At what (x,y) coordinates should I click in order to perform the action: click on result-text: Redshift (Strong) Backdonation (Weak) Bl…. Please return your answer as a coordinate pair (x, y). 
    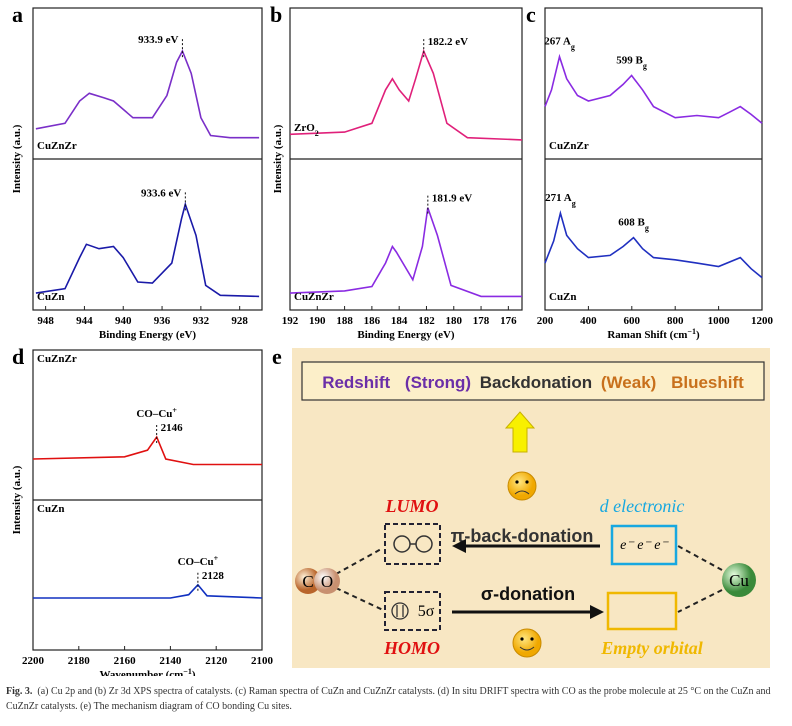
    Looking at the image, I should click on (533, 382).